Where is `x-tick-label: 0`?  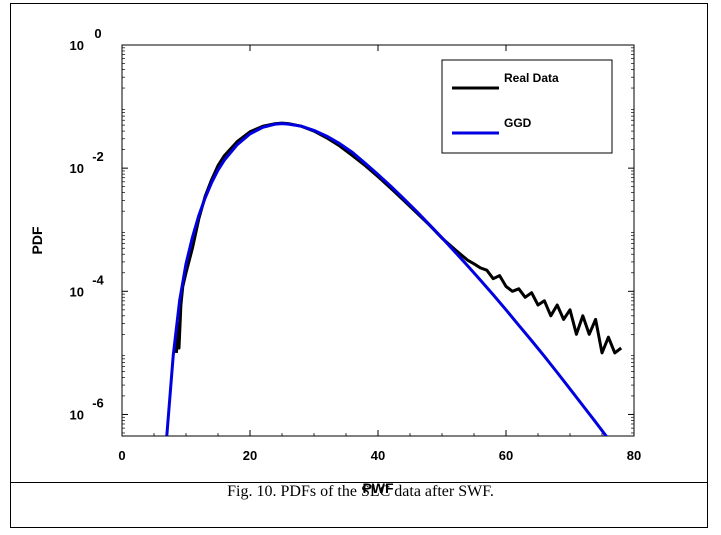
x-tick-label: 0 is located at coordinates (121, 455).